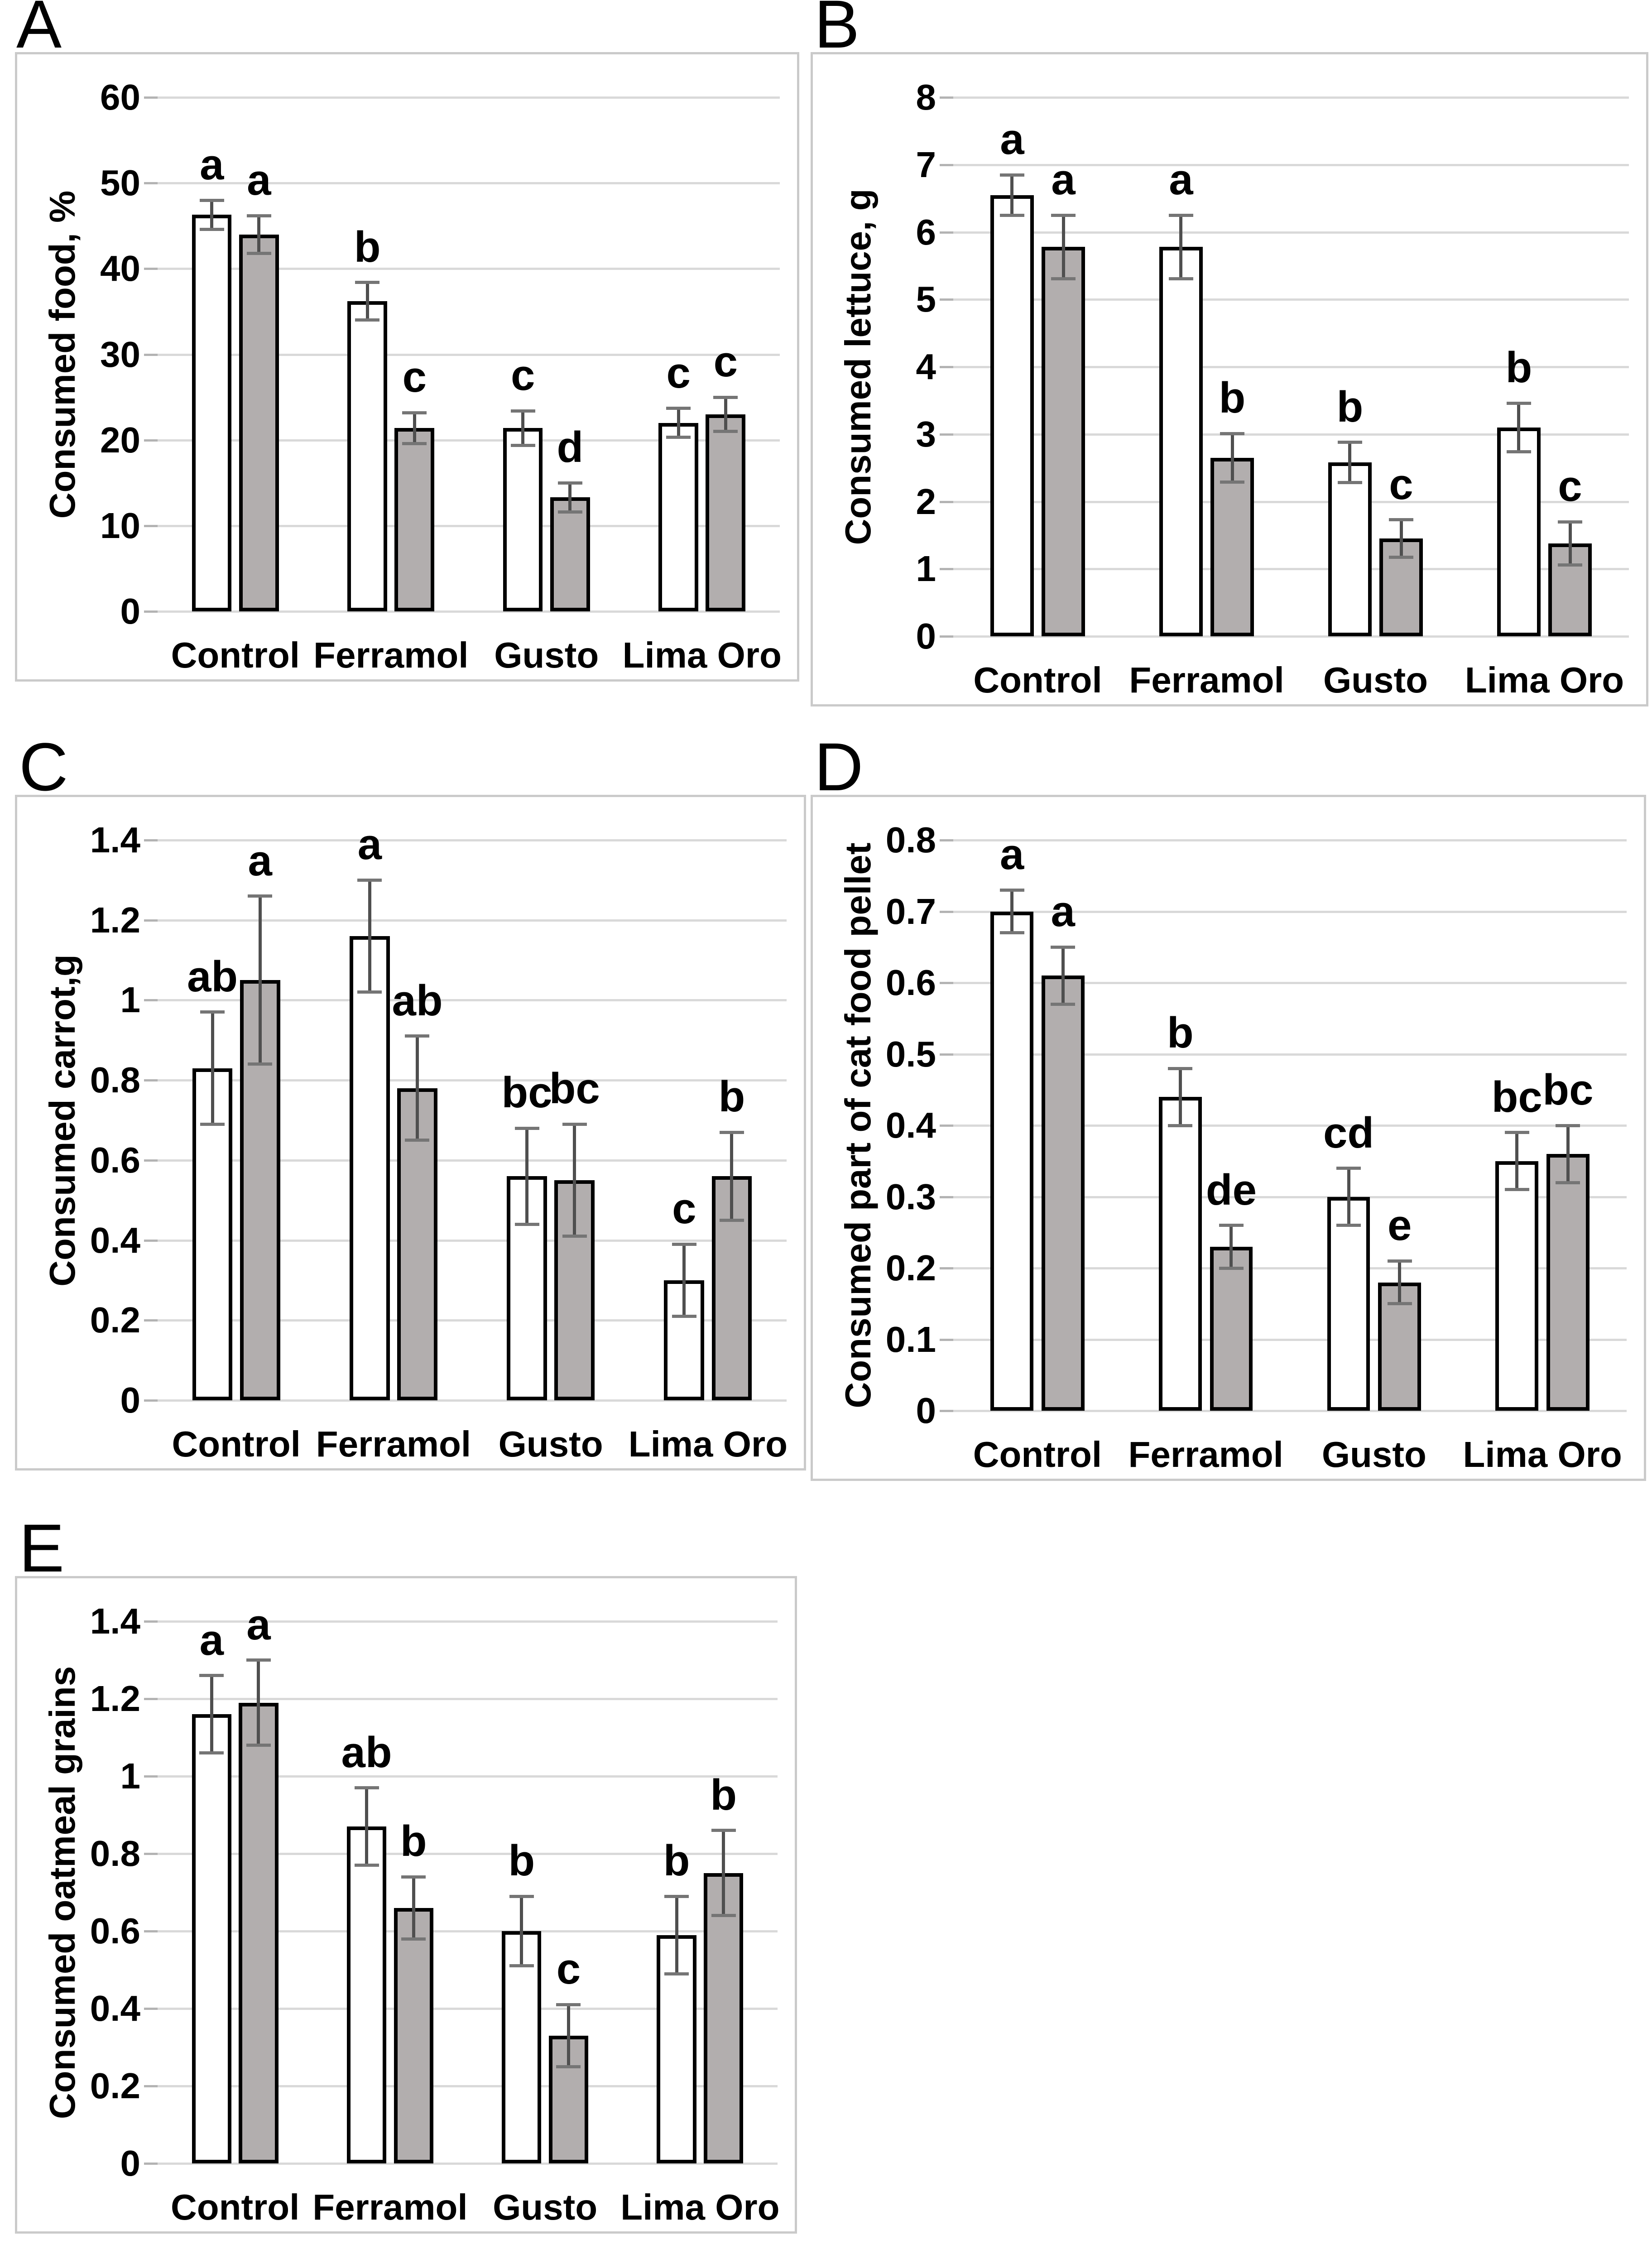 The image size is (1652, 2254). Describe the element at coordinates (1544, 680) in the screenshot. I see `x-axis-category-label: Lima Oro` at that location.